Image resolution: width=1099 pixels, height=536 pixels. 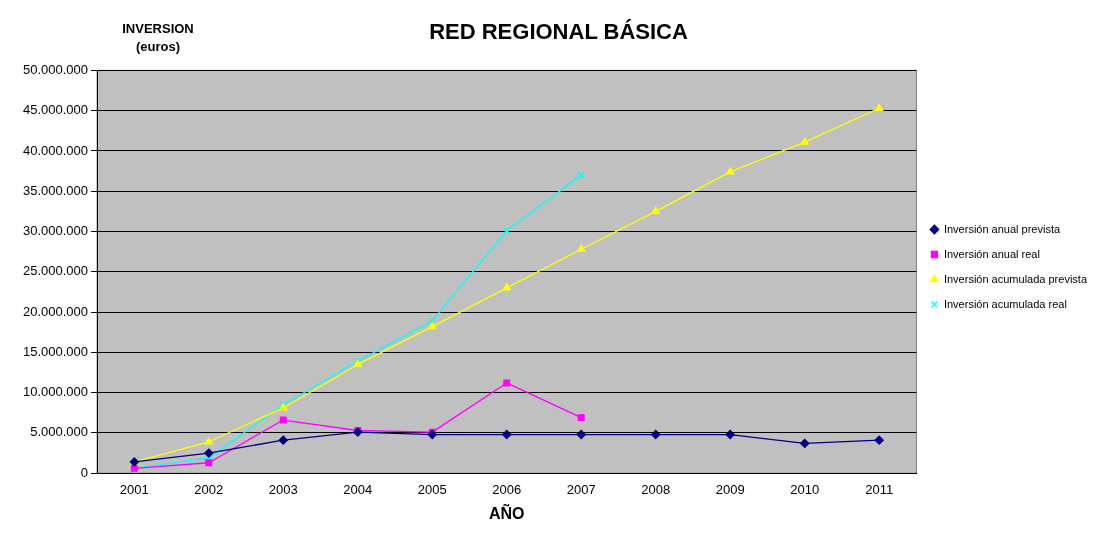 I want to click on y-tick-label: 10.000.000, so click(x=55, y=392).